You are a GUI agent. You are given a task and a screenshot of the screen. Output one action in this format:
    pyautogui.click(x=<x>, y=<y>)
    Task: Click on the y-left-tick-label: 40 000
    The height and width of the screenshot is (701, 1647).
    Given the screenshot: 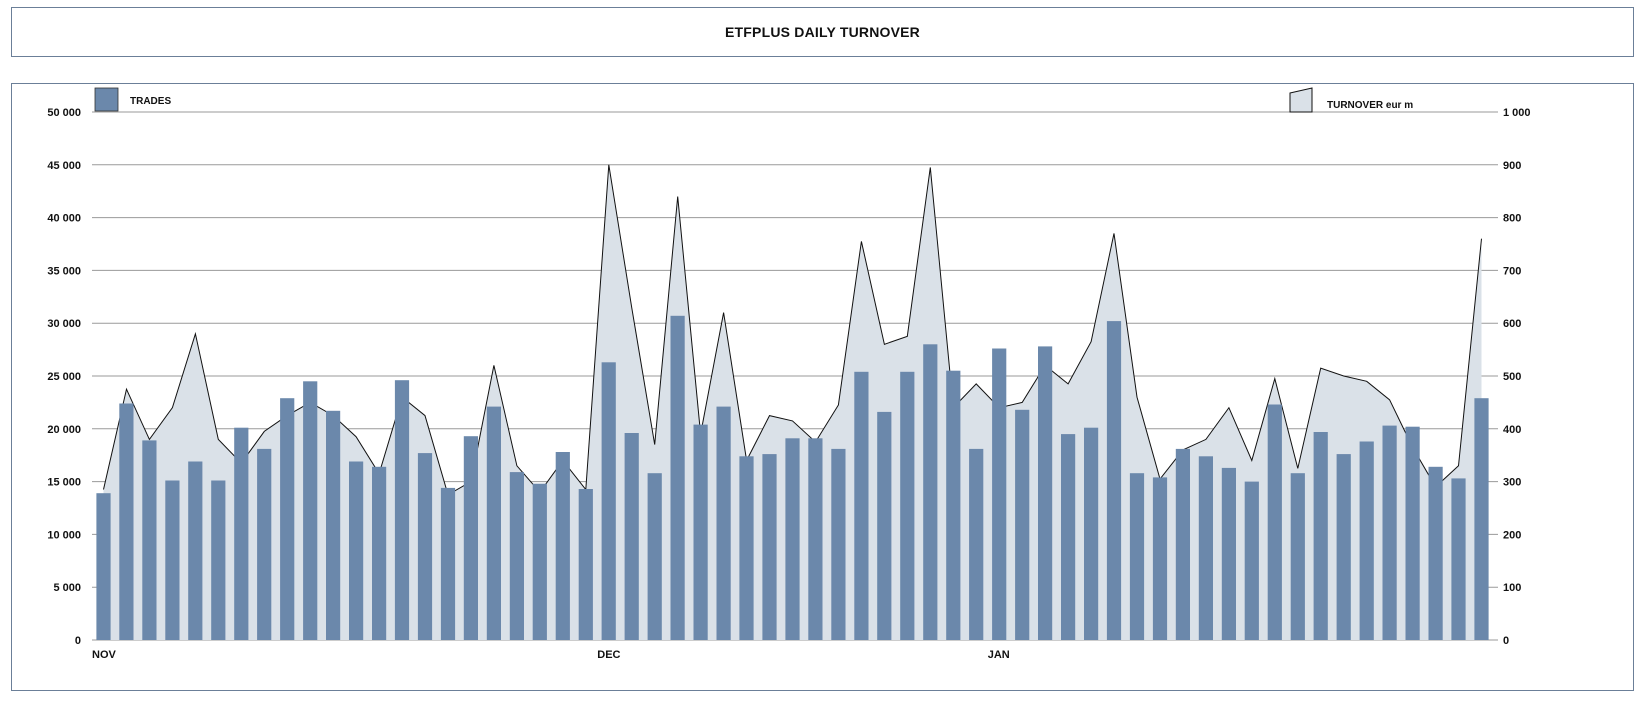 What is the action you would take?
    pyautogui.click(x=64, y=219)
    